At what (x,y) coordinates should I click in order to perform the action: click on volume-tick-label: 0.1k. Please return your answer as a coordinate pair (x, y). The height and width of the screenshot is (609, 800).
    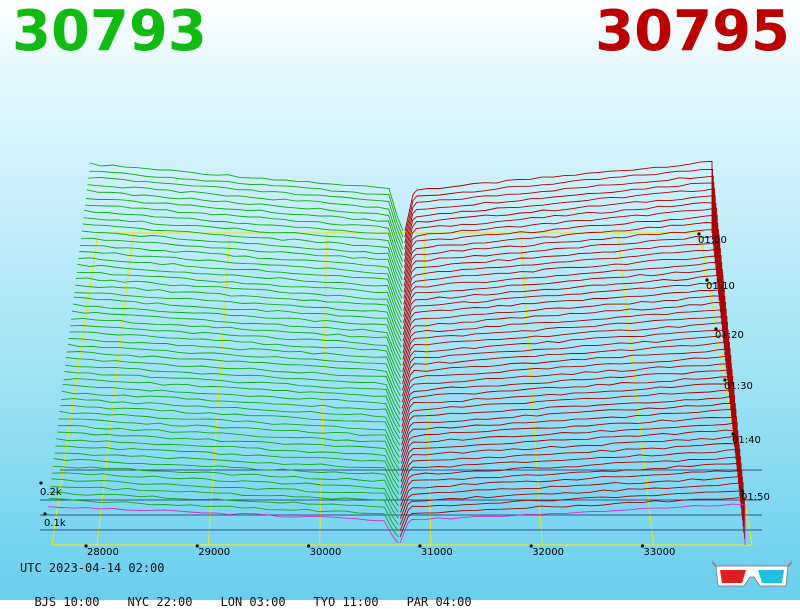
    Looking at the image, I should click on (55, 523).